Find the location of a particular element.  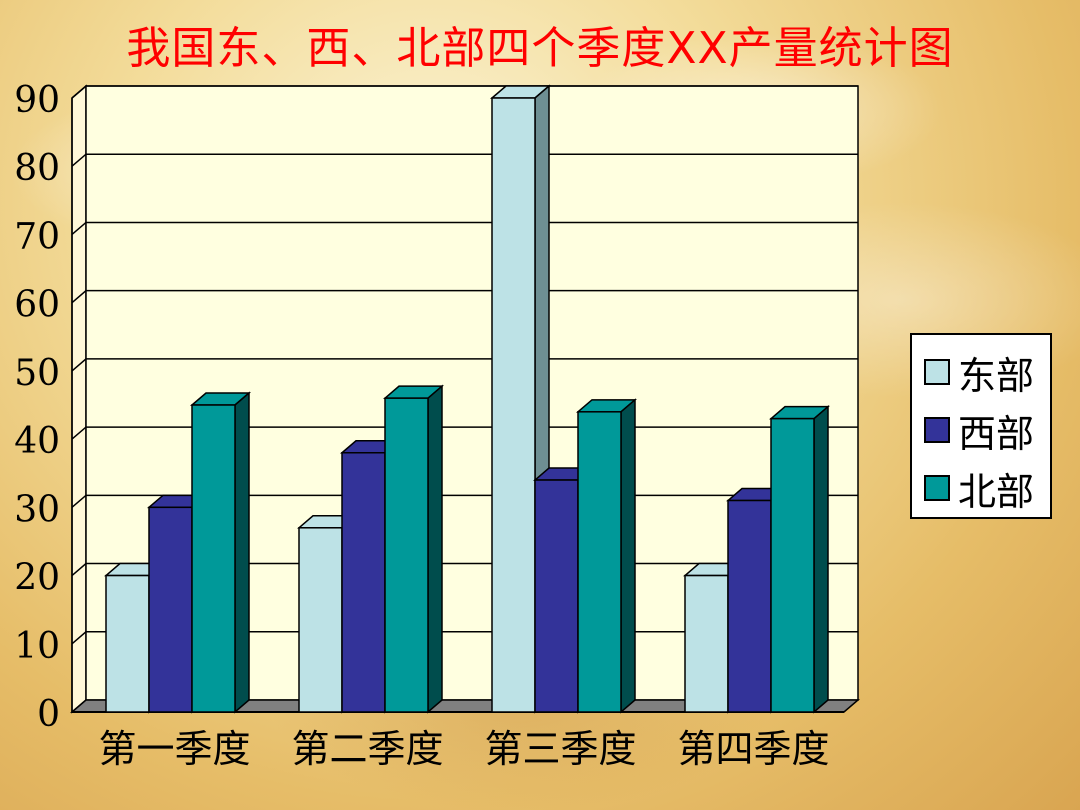

legend-label-north: 北部 is located at coordinates (996, 491).